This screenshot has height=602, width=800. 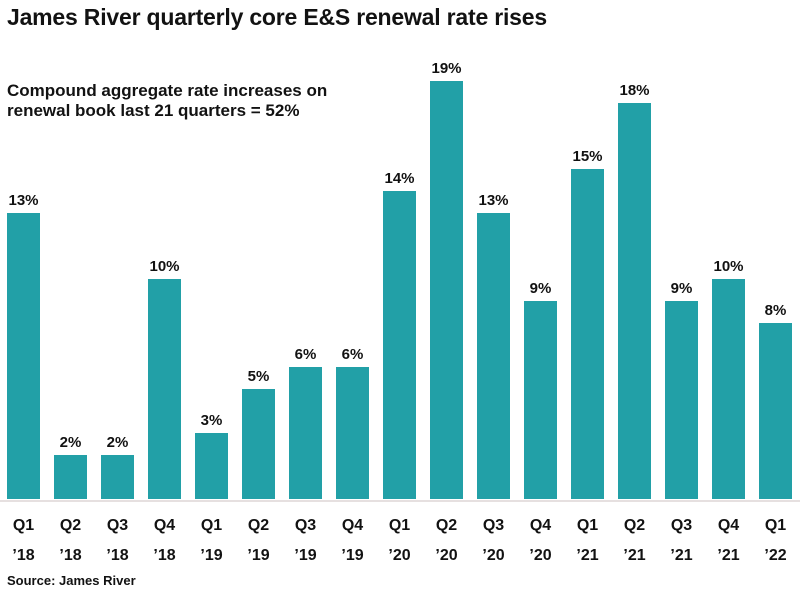 I want to click on source-note: Source: James River, so click(x=71, y=580).